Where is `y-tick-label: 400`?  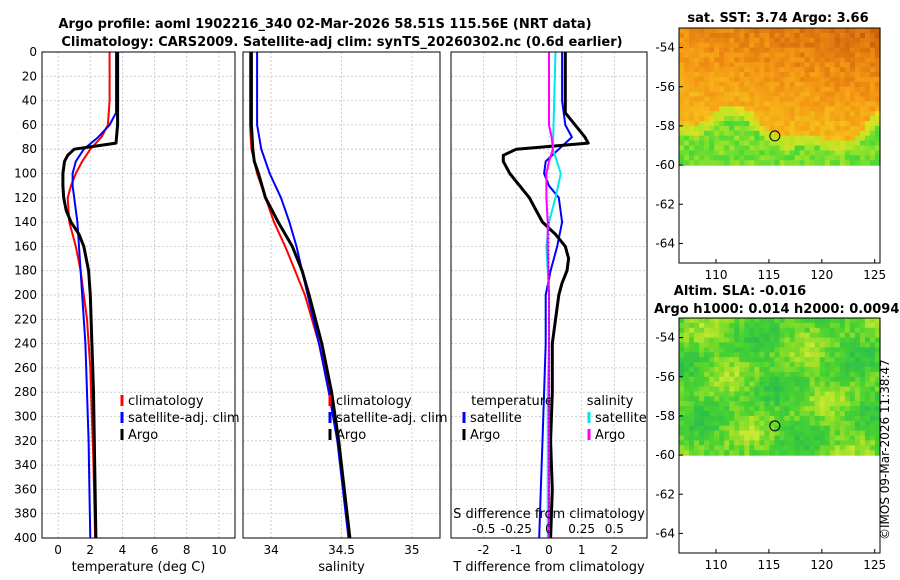
y-tick-label: 400 is located at coordinates (25, 538).